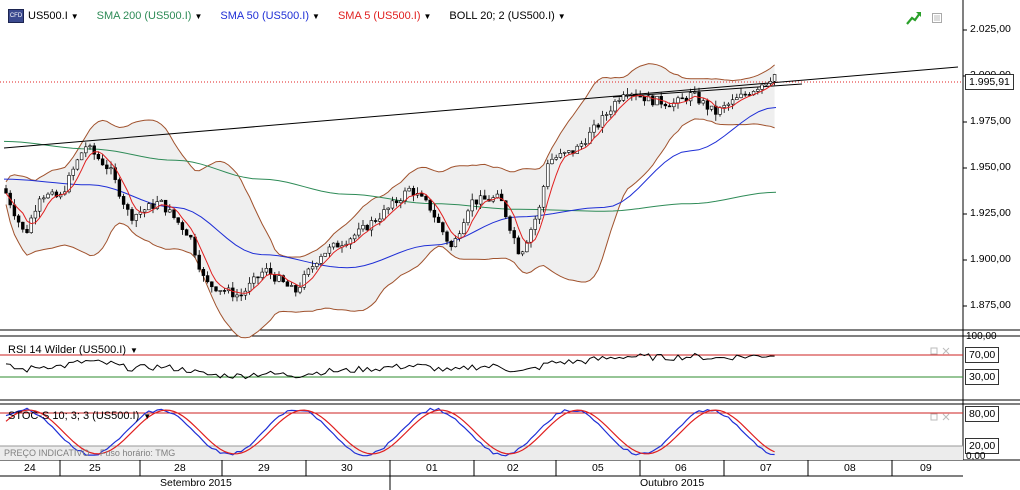 The image size is (1020, 490). Describe the element at coordinates (990, 29) in the screenshot. I see `price-tick-label: 2.025,00` at that location.